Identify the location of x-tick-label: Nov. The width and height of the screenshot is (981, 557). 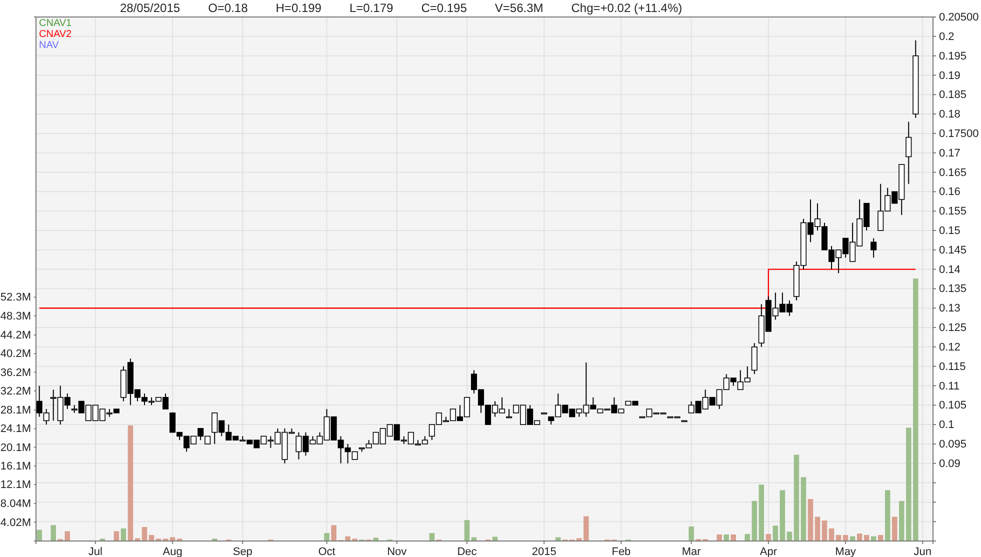
(397, 551).